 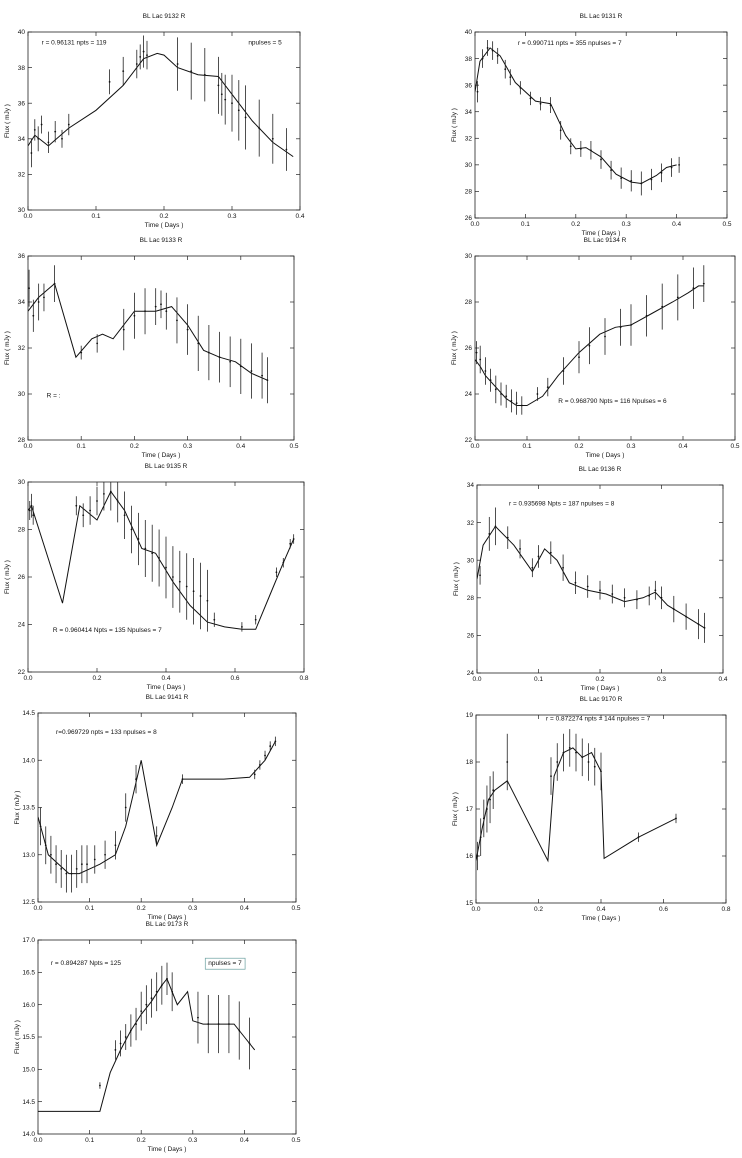 I want to click on chart-title: BL Lac 9133 R, so click(x=161, y=240).